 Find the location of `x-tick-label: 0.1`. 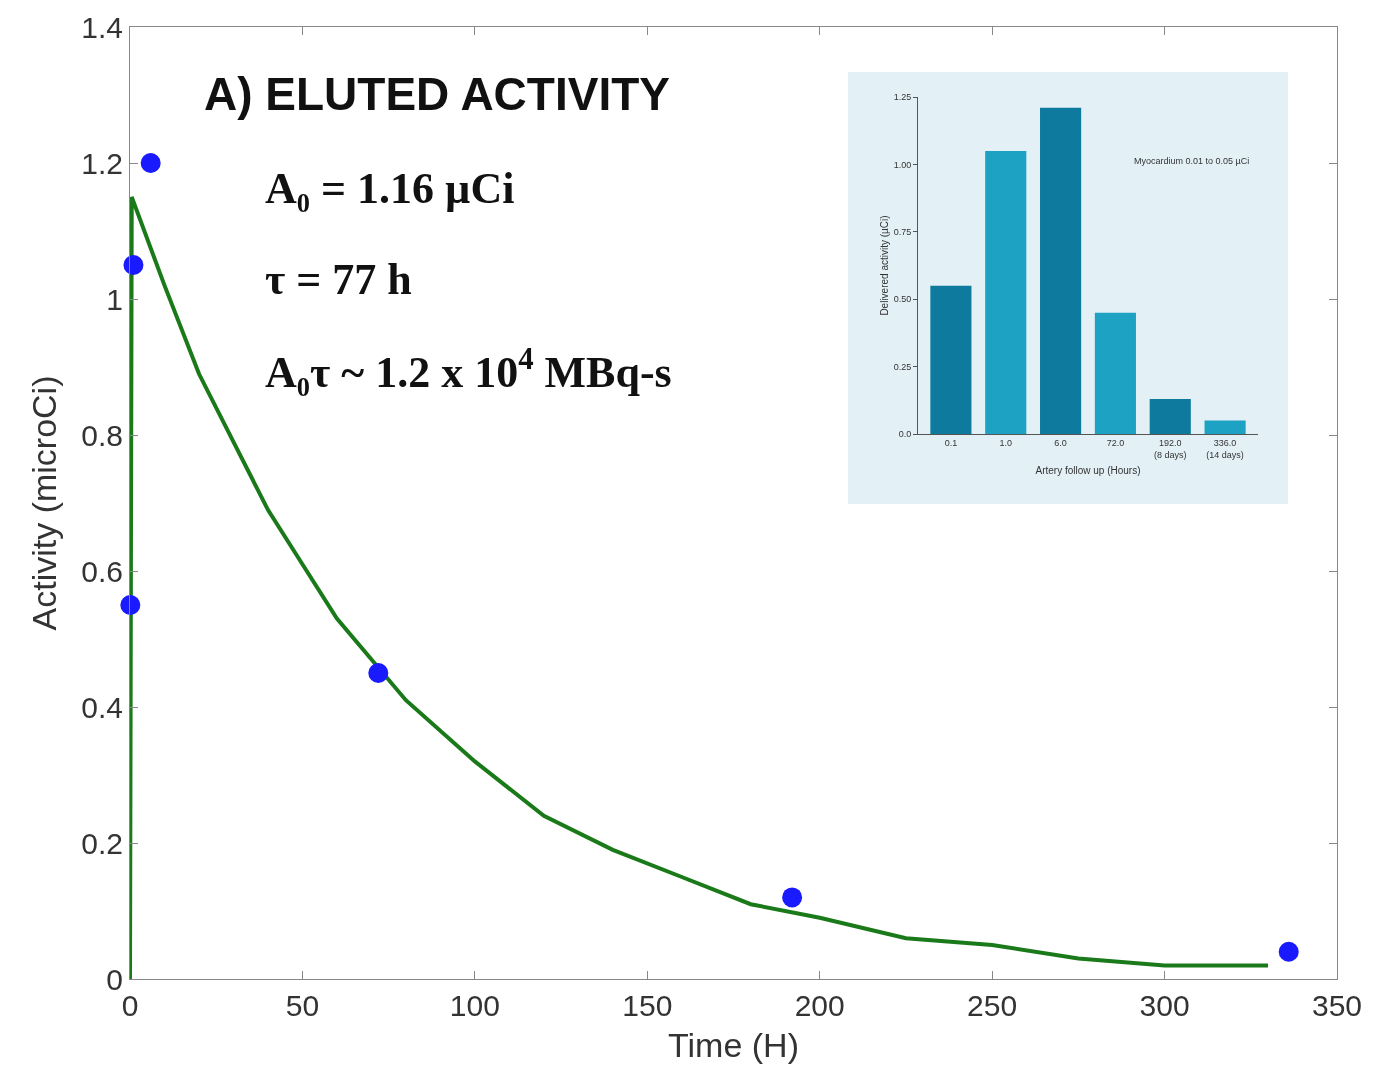

x-tick-label: 0.1 is located at coordinates (951, 442).